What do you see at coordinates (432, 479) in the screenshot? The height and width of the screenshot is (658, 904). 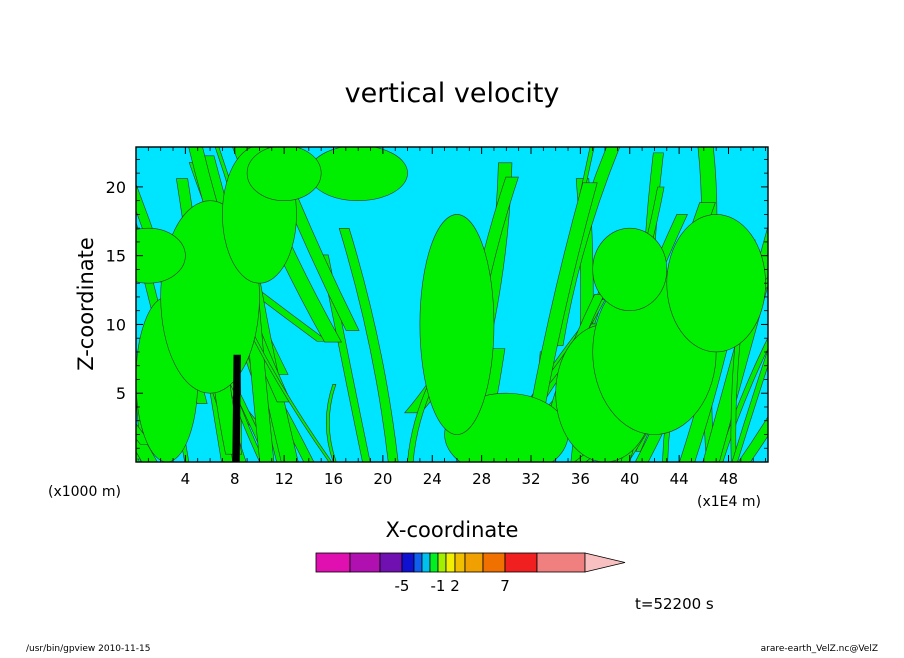 I see `x-tick-label: 24` at bounding box center [432, 479].